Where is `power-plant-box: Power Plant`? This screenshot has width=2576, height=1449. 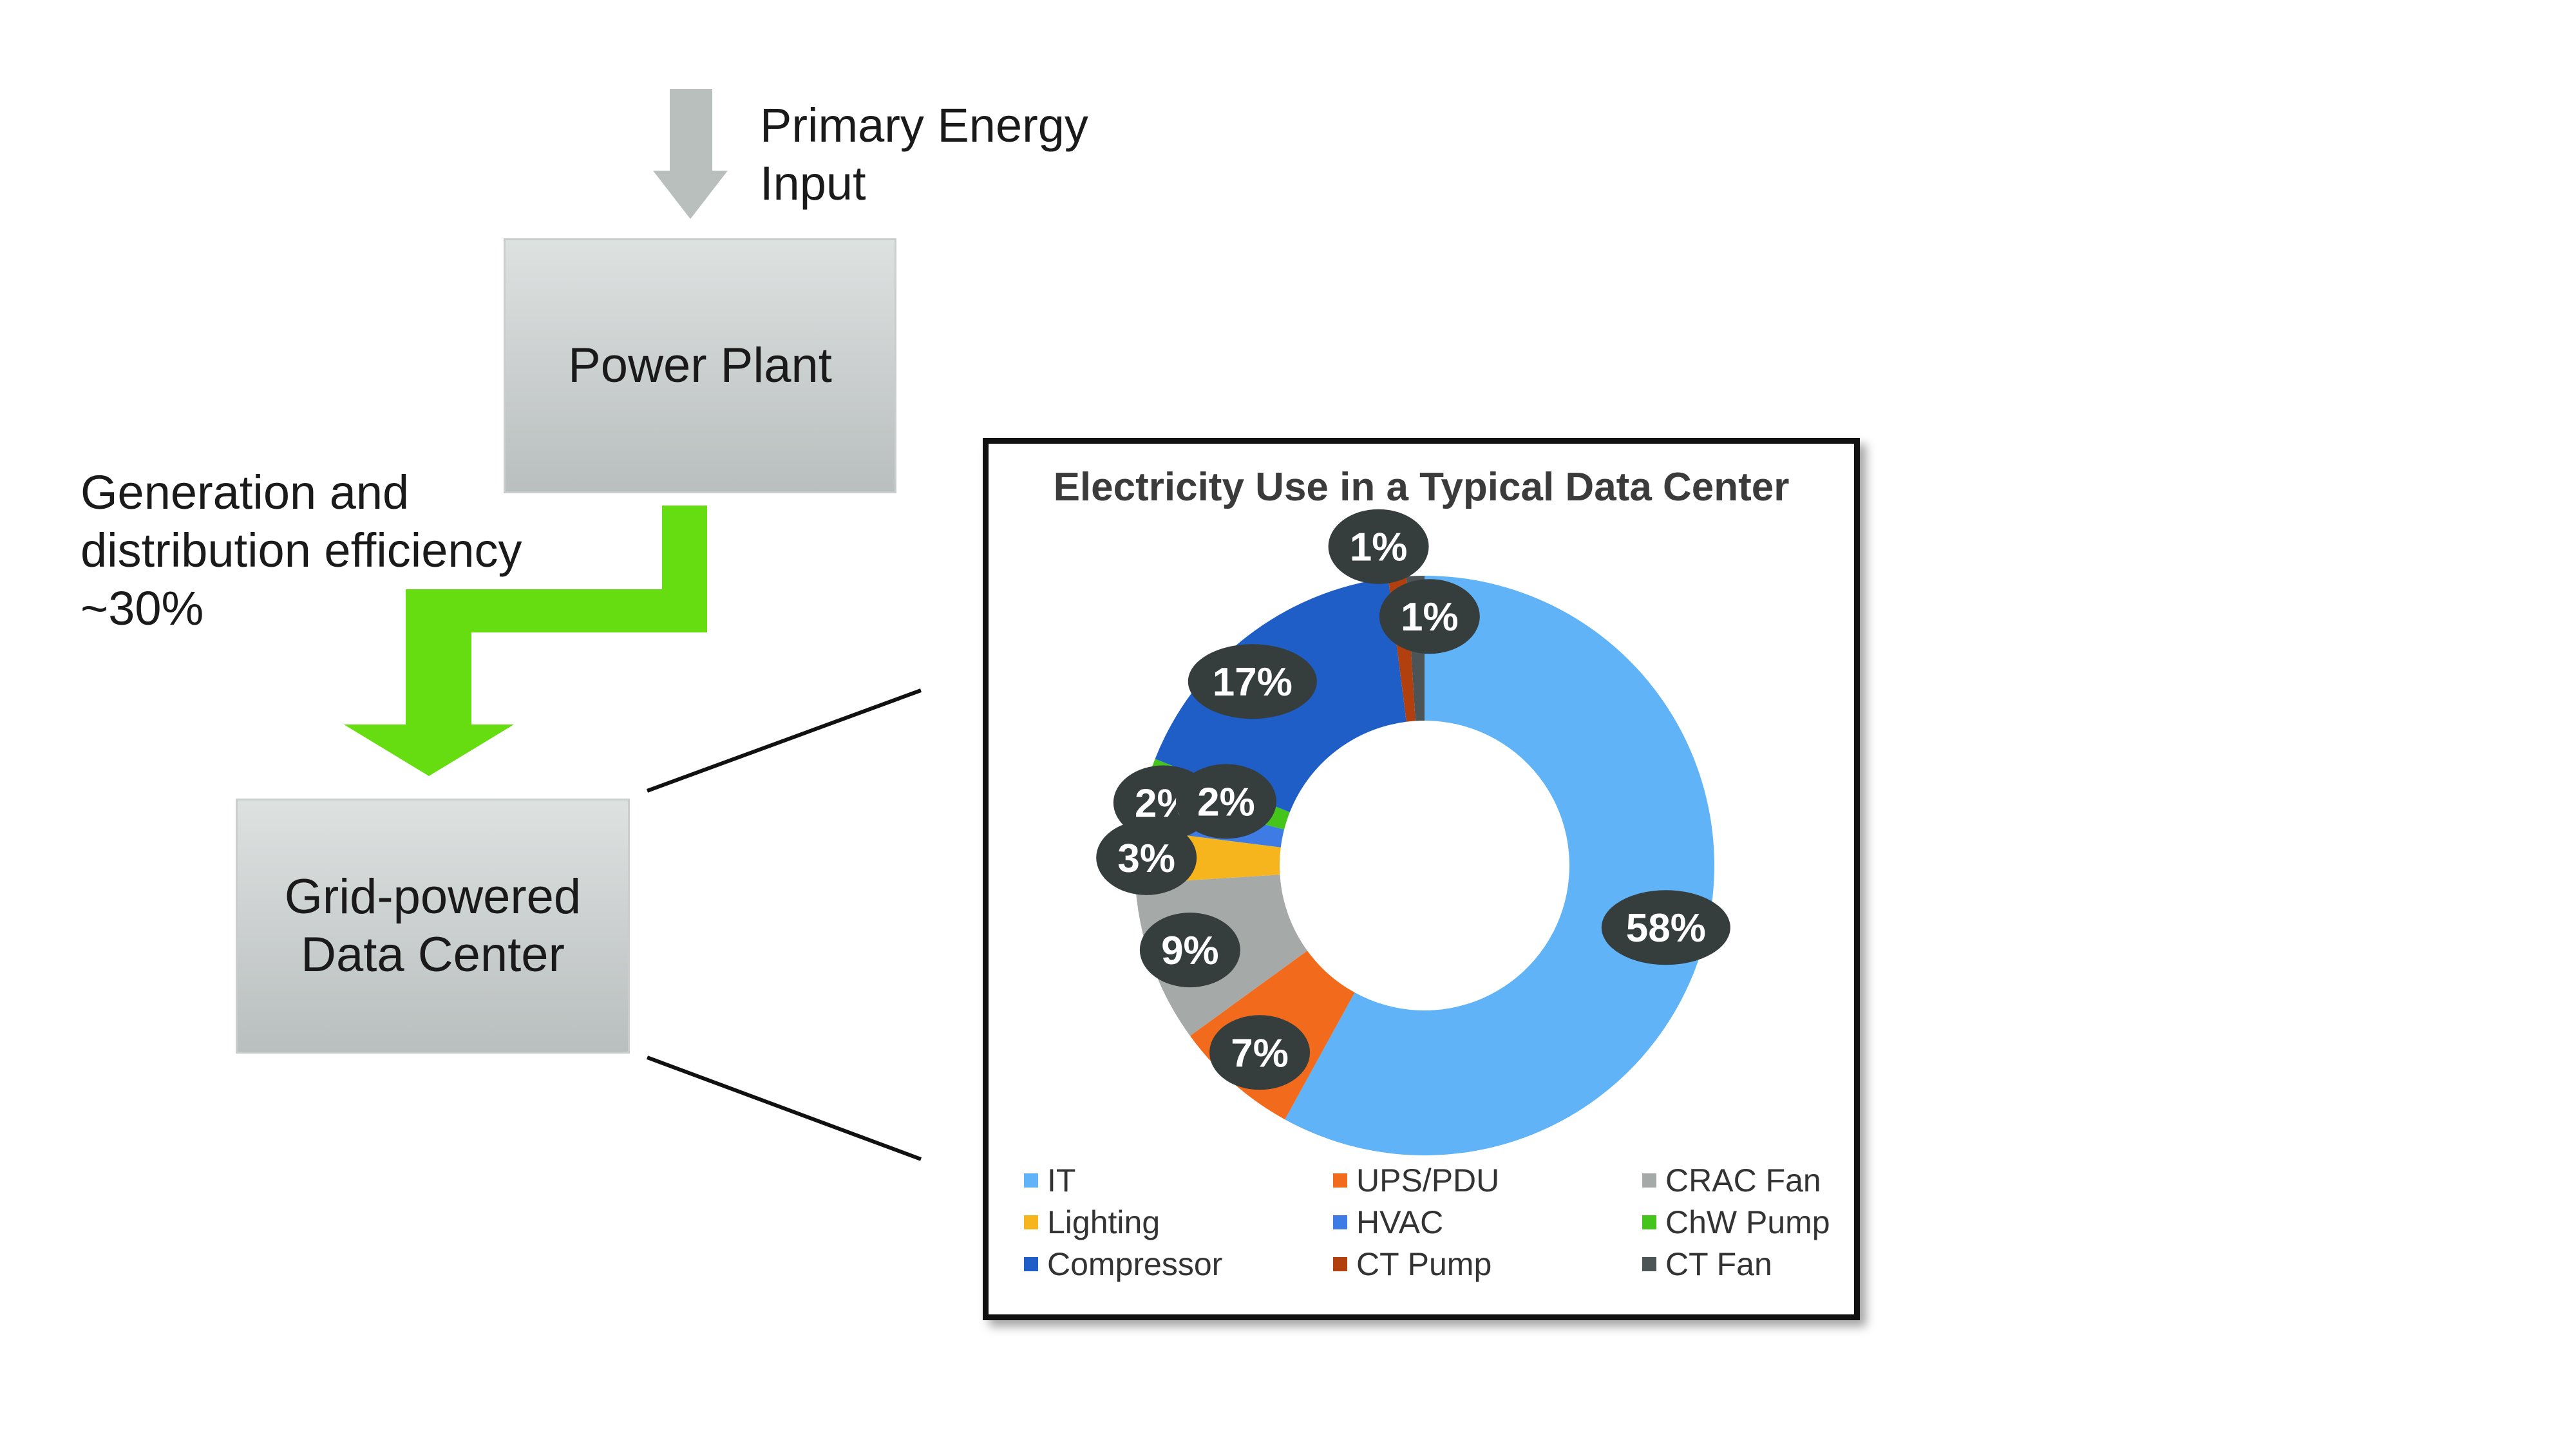
power-plant-box: Power Plant is located at coordinates (700, 366).